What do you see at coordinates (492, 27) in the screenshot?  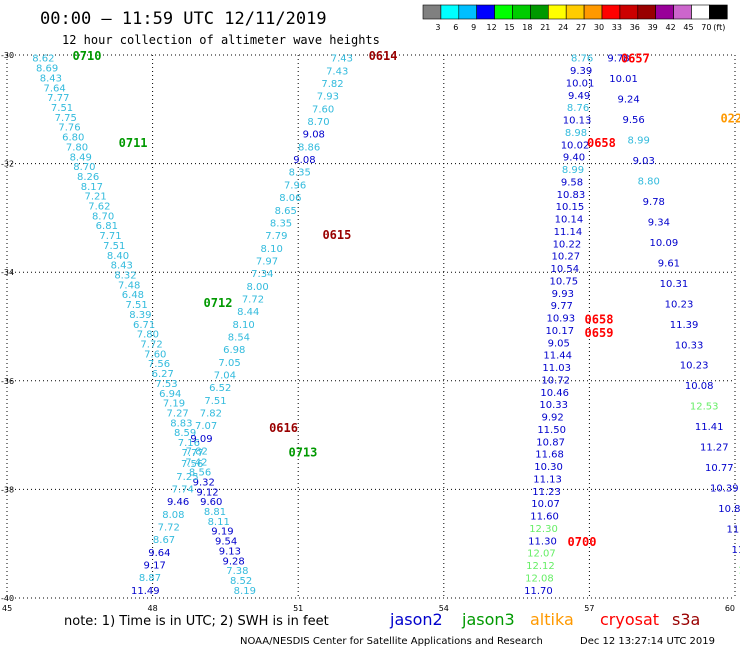 I see `colorbar-label: 12` at bounding box center [492, 27].